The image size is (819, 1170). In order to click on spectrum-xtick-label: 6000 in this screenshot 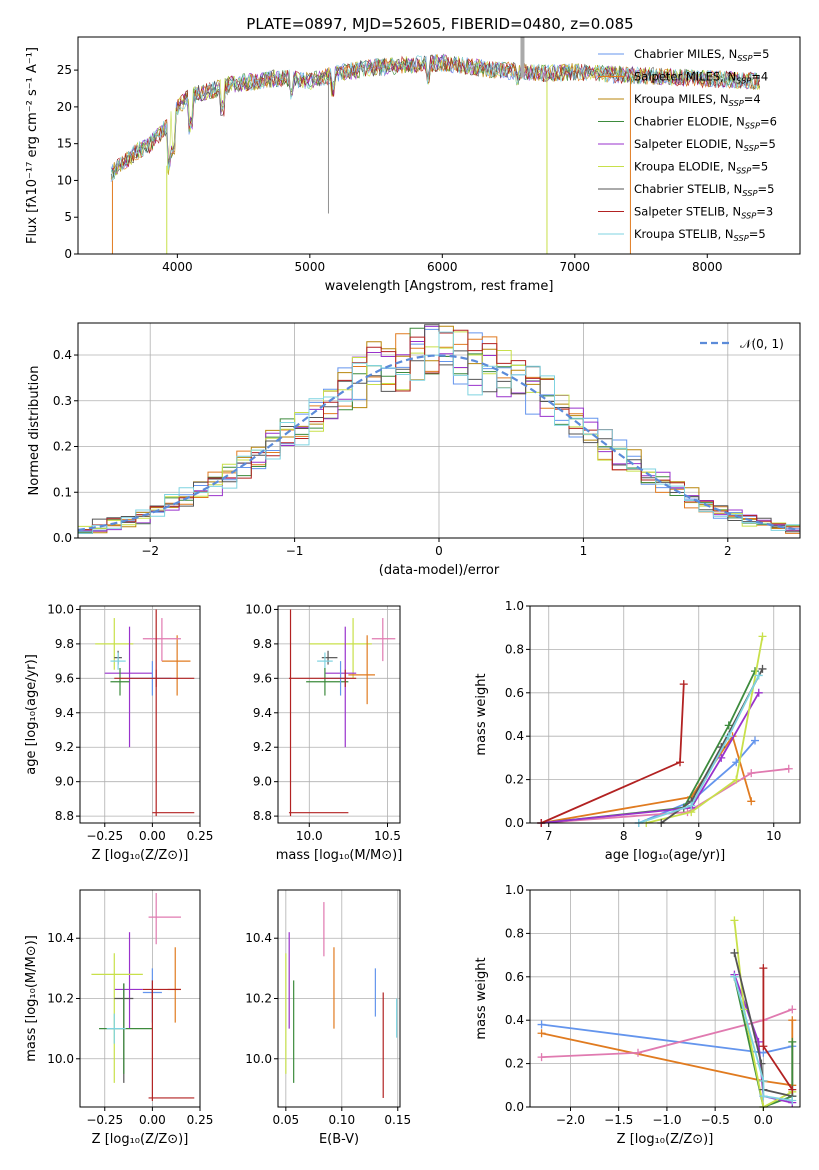, I will do `click(442, 267)`.